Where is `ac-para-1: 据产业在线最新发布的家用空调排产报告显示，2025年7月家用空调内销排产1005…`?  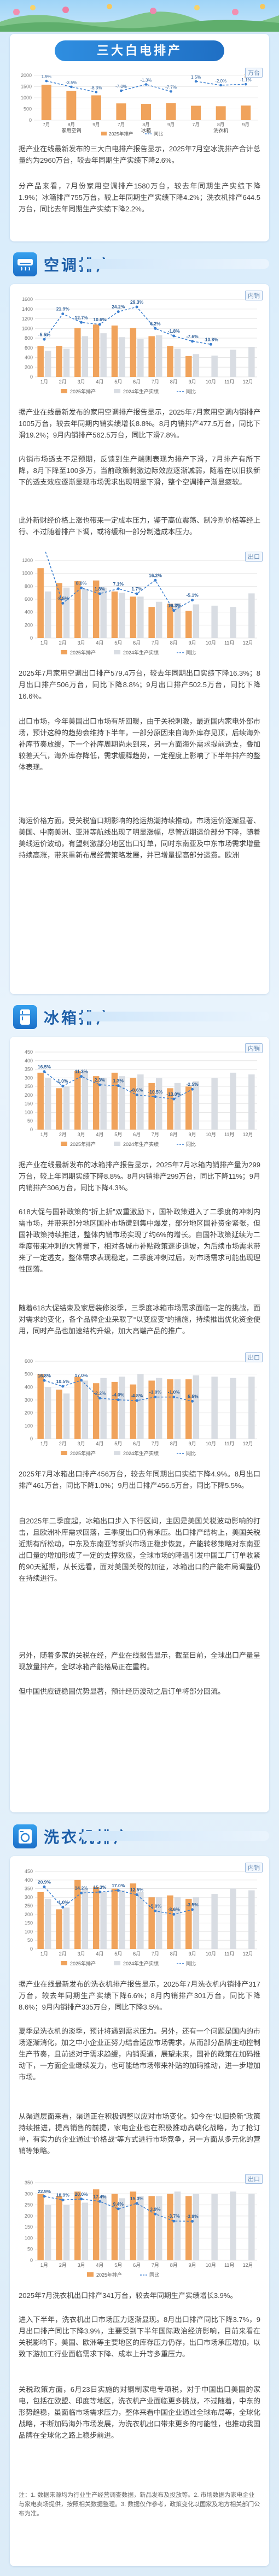 ac-para-1: 据产业在线最新发布的家用空调排产报告显示，2025年7月家用空调内销排产1005… is located at coordinates (139, 424).